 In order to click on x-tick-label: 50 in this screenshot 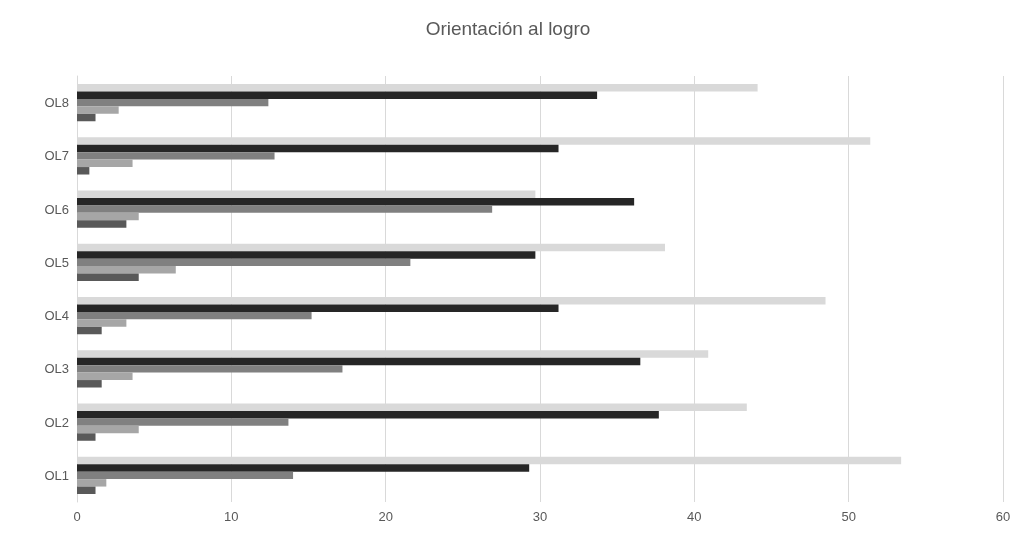, I will do `click(848, 516)`.